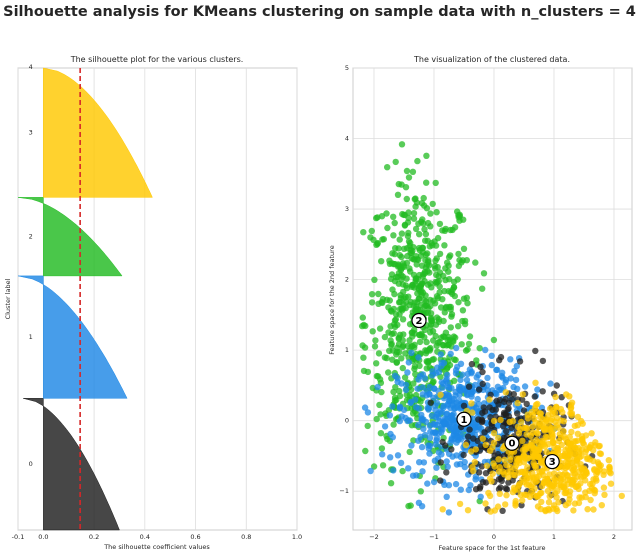 This screenshot has height=559, width=639. Describe the element at coordinates (434, 537) in the screenshot. I see `scatter-x-tick-label: −1` at that location.